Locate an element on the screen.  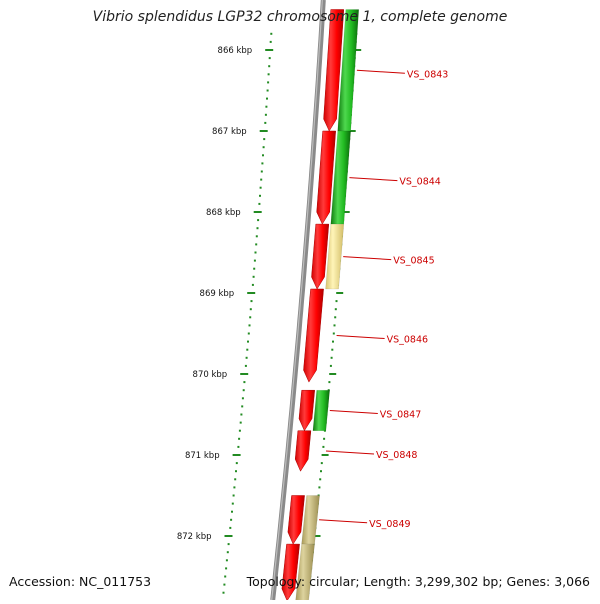
gene-label: VS_0847 is located at coordinates (400, 415).